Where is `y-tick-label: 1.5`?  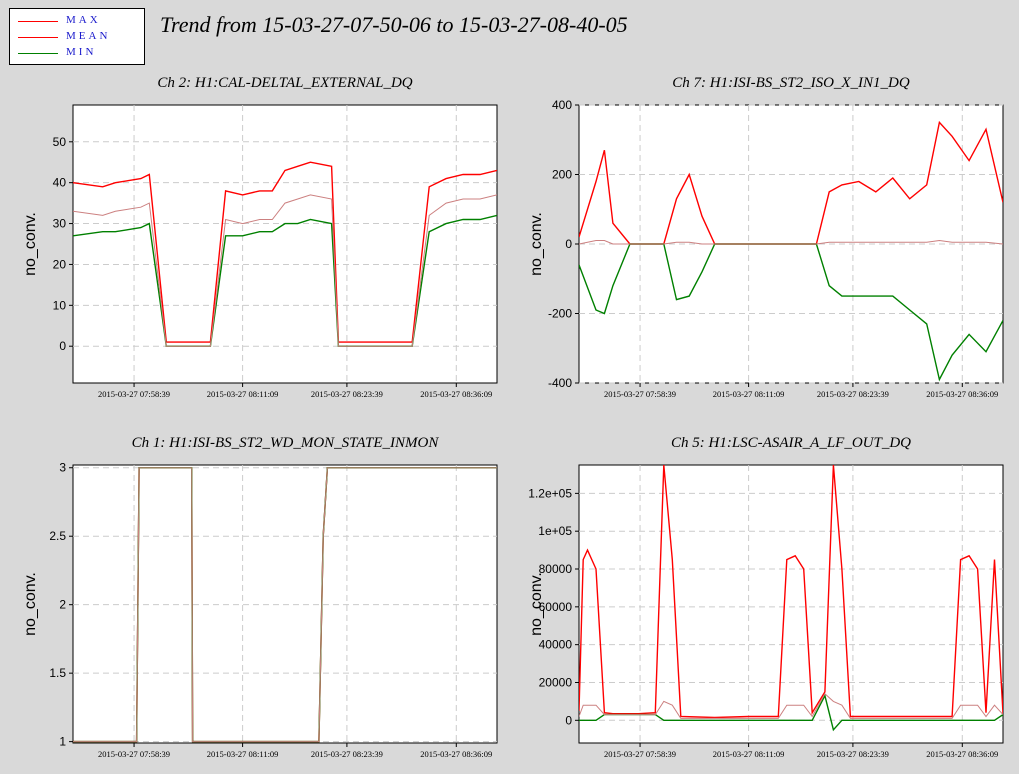 y-tick-label: 1.5 is located at coordinates (57, 673).